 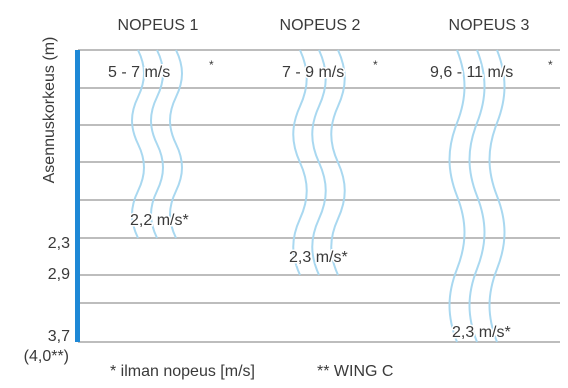 What do you see at coordinates (59, 243) in the screenshot?
I see `height-label-2-3: 2,3` at bounding box center [59, 243].